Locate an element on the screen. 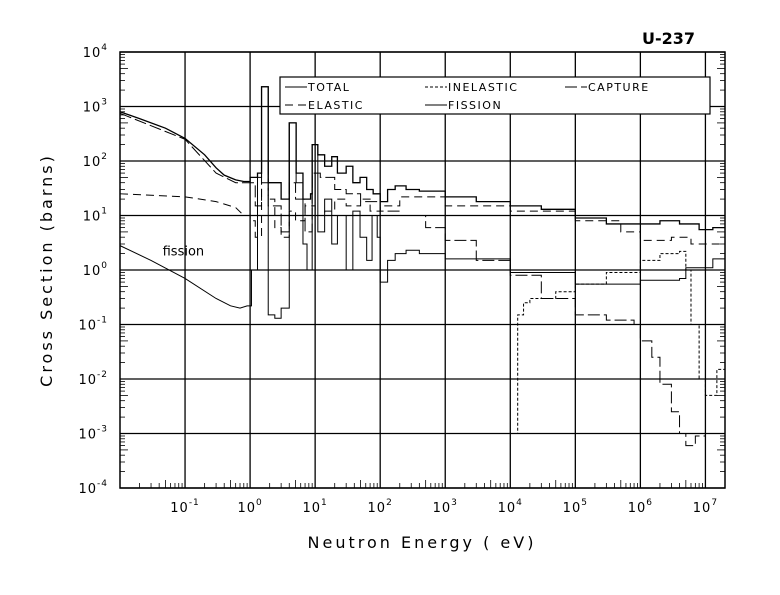  legend-label-capture: CAPTURE is located at coordinates (619, 87).